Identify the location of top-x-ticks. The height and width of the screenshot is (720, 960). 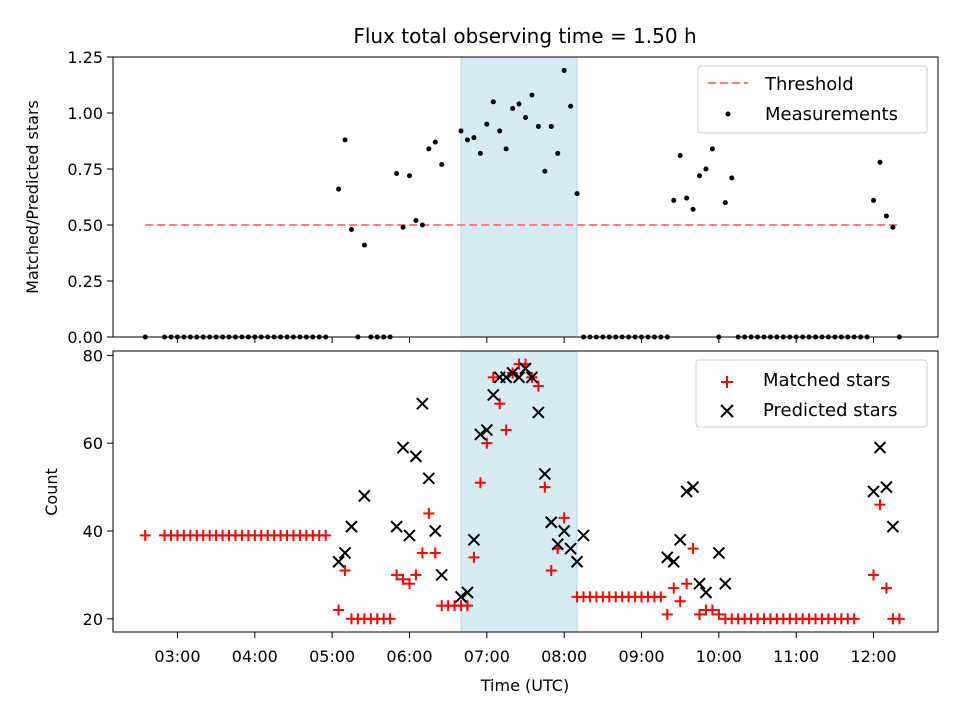
(525, 340).